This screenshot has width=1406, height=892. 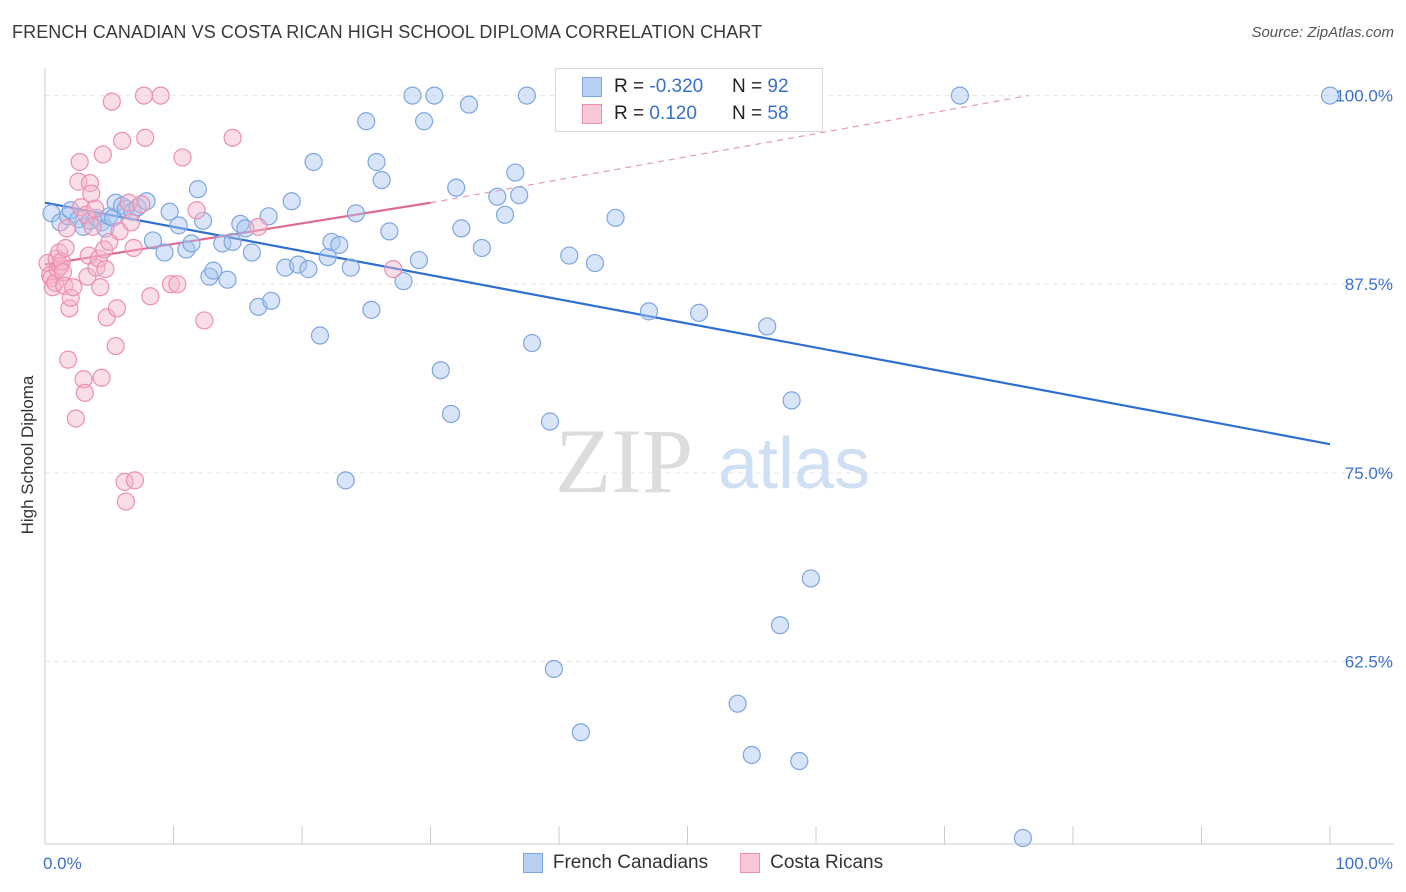 I want to click on watermark-atlas: atlas, so click(x=794, y=464).